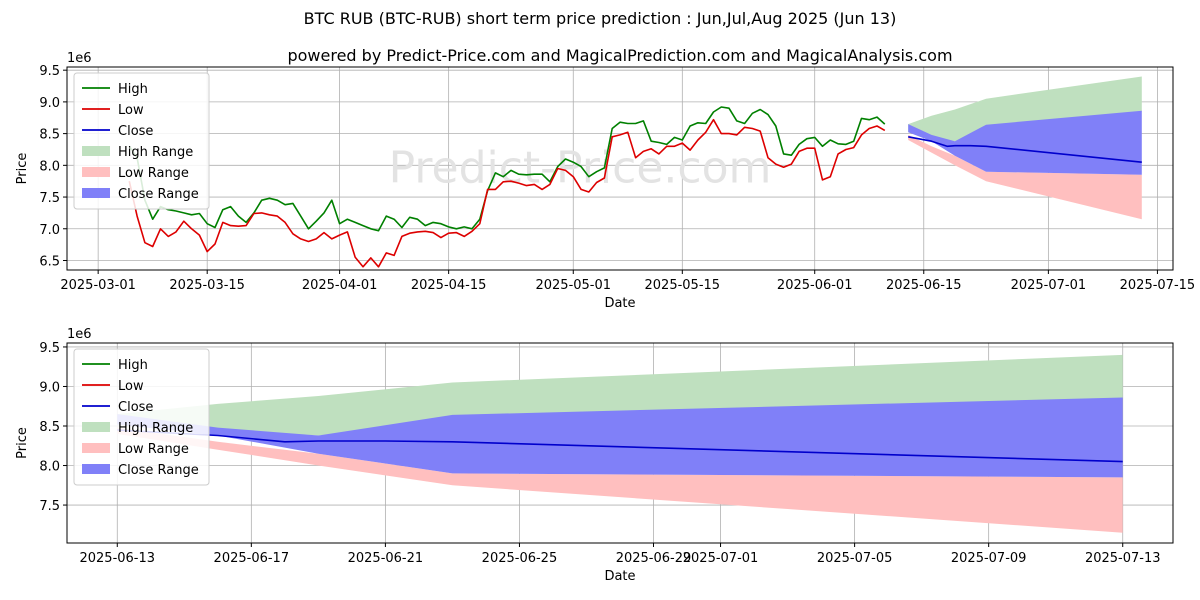 This screenshot has width=1200, height=600. I want to click on x-tick-label: 2025-06-17, so click(252, 558).